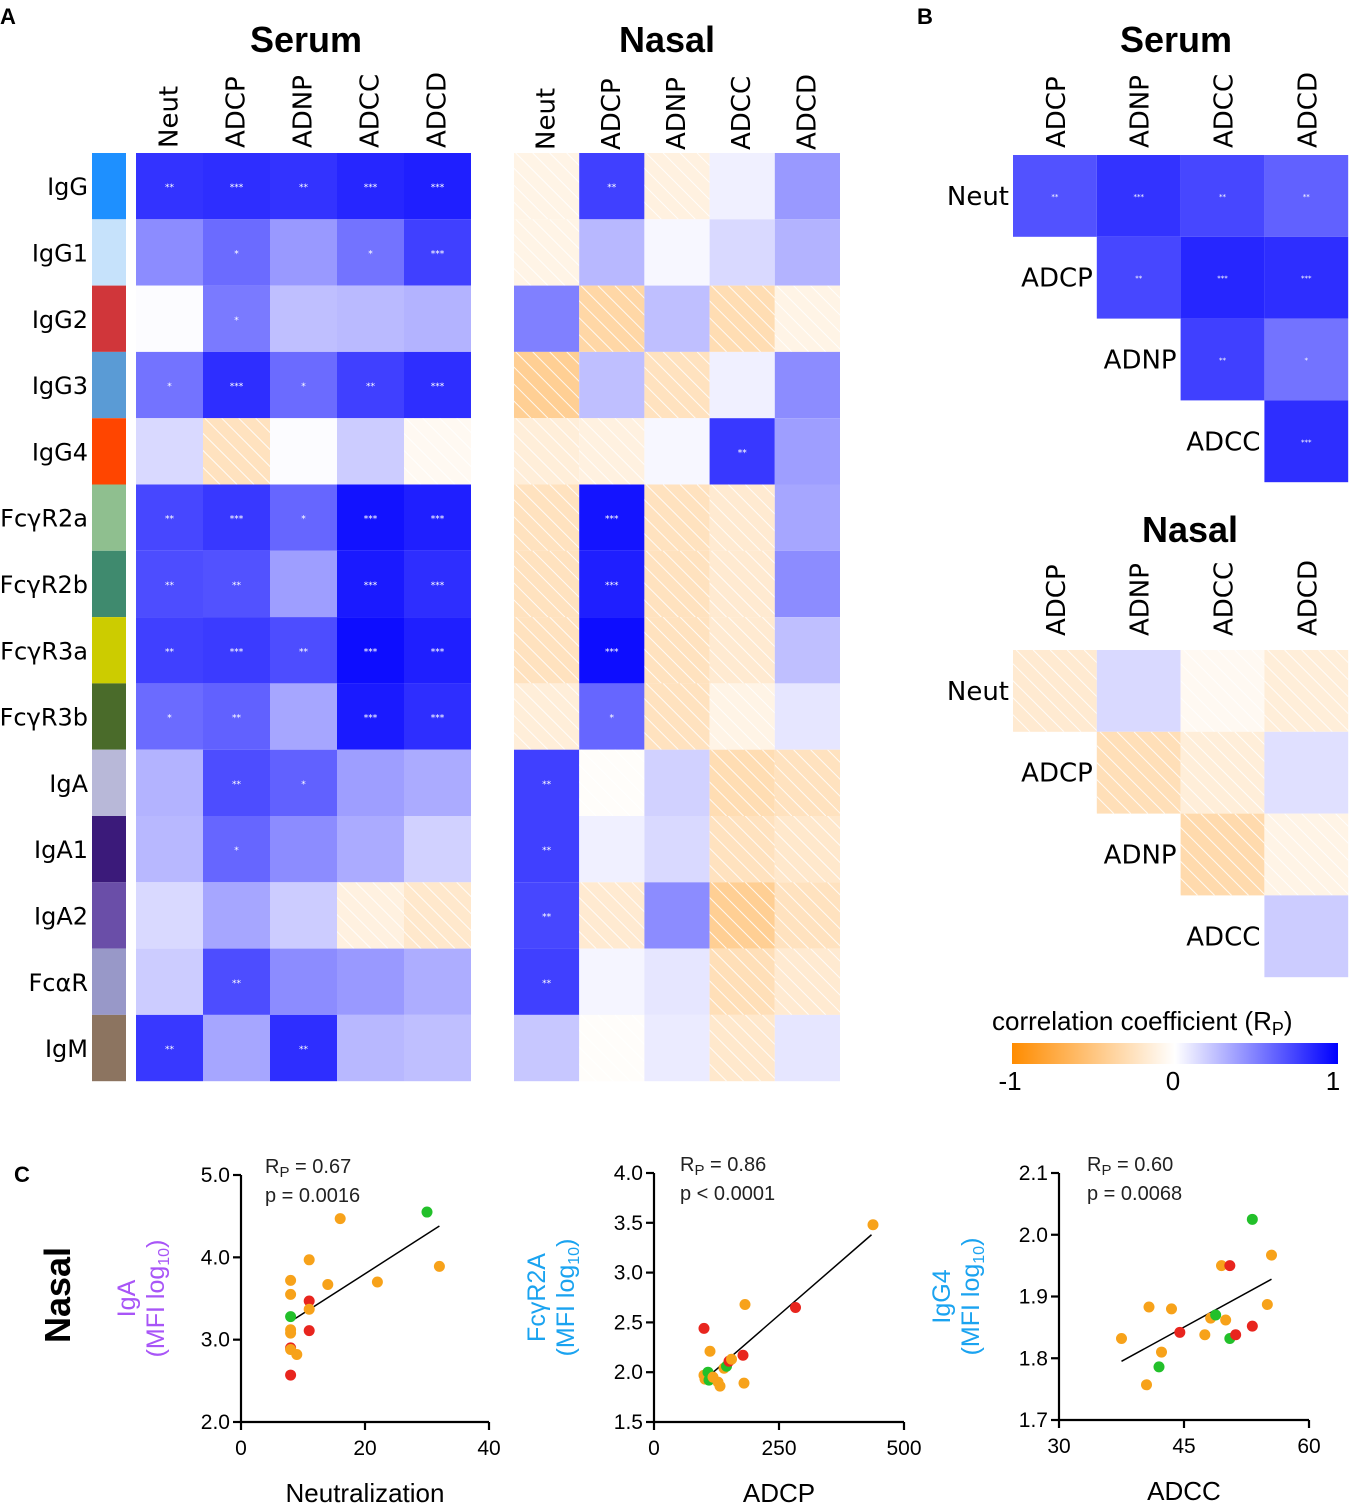 Image resolution: width=1359 pixels, height=1506 pixels. Describe the element at coordinates (628, 1223) in the screenshot. I see `y-tick-label: 3.5` at that location.